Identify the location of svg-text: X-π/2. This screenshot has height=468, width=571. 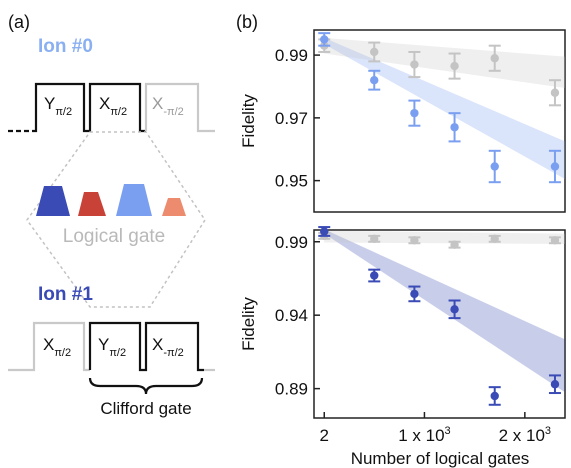
(168, 347).